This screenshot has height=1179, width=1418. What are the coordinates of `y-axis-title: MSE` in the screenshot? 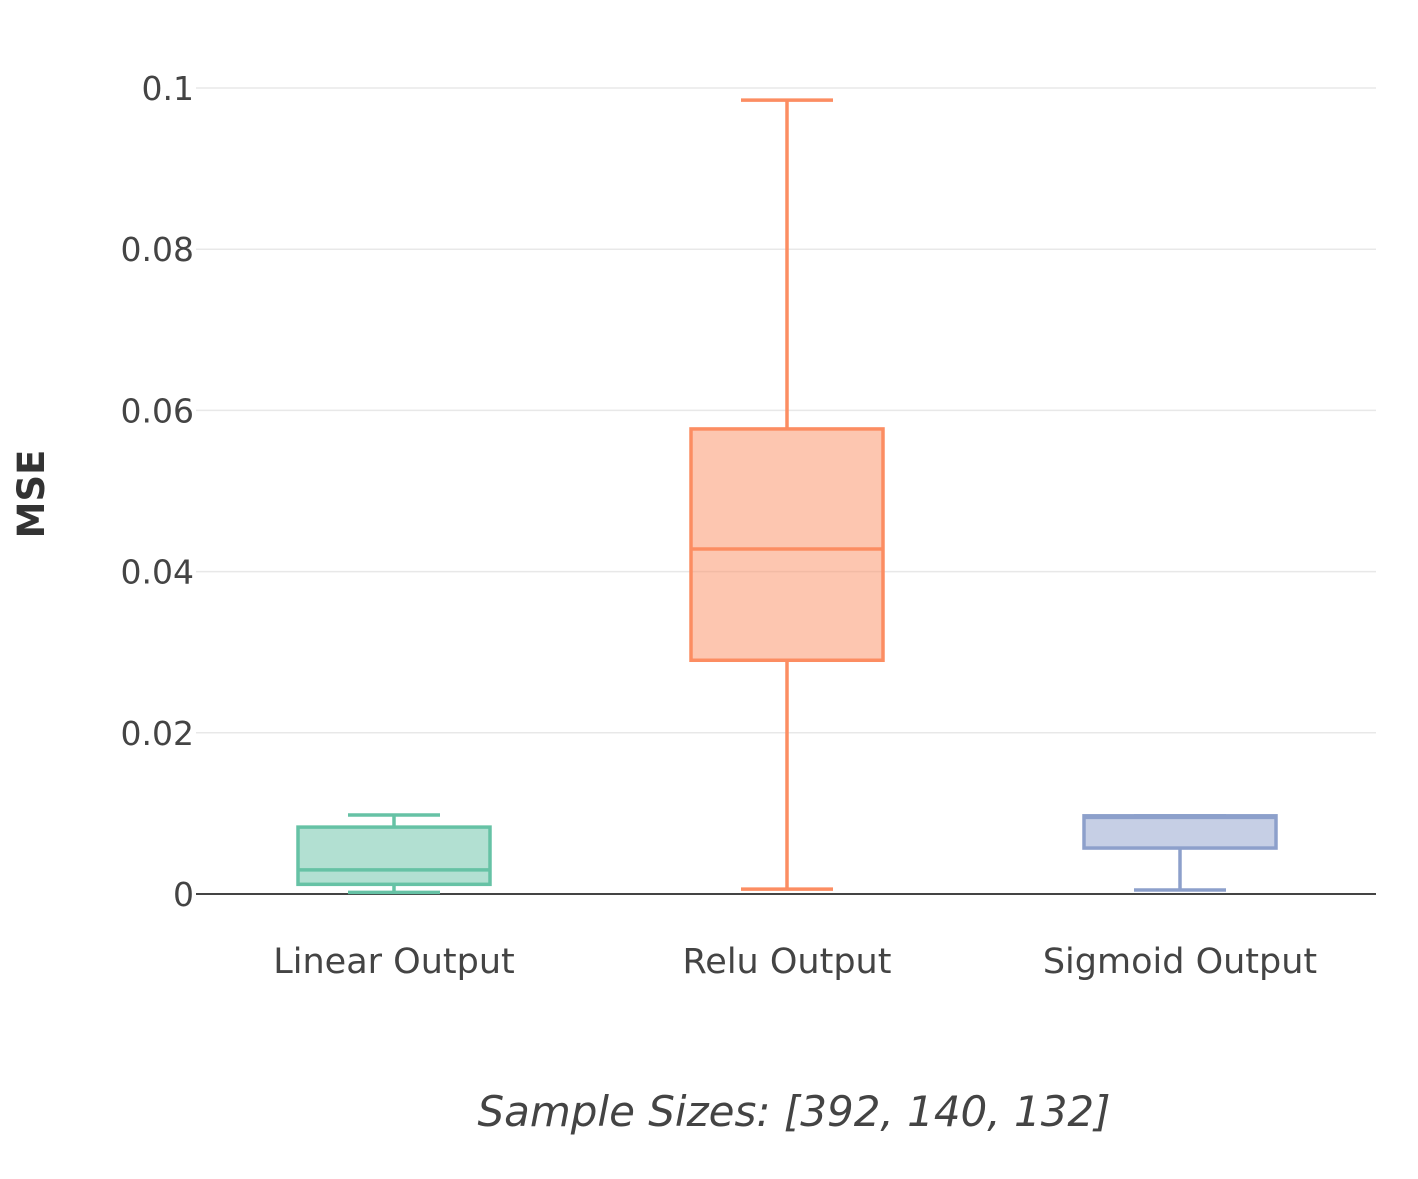 It's located at (31, 494).